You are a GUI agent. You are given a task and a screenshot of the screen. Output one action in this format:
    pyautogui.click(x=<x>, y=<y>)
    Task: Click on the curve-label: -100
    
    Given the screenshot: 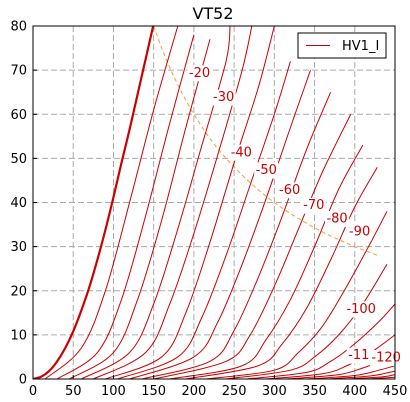 What is the action you would take?
    pyautogui.click(x=361, y=309)
    